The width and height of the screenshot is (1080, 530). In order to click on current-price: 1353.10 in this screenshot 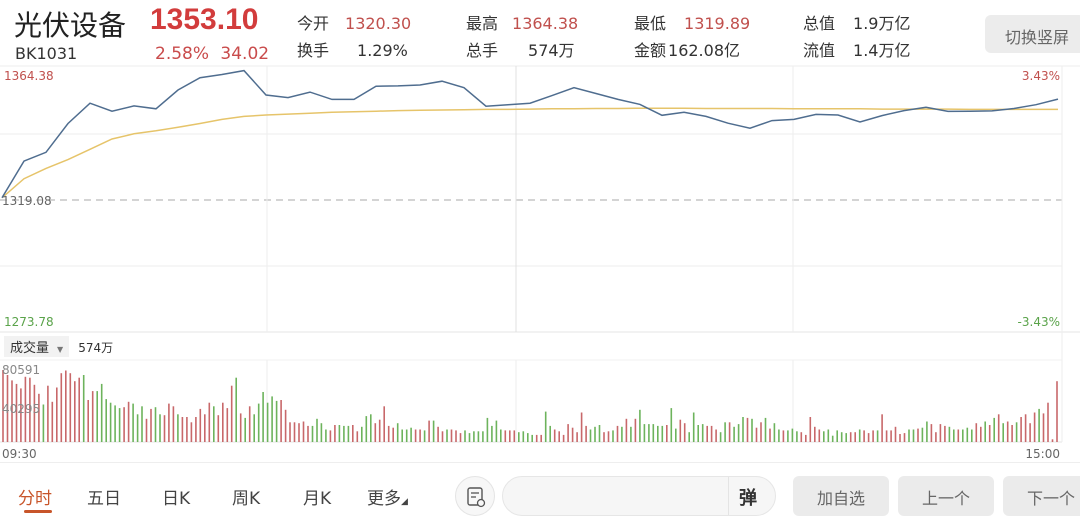, I will do `click(204, 19)`.